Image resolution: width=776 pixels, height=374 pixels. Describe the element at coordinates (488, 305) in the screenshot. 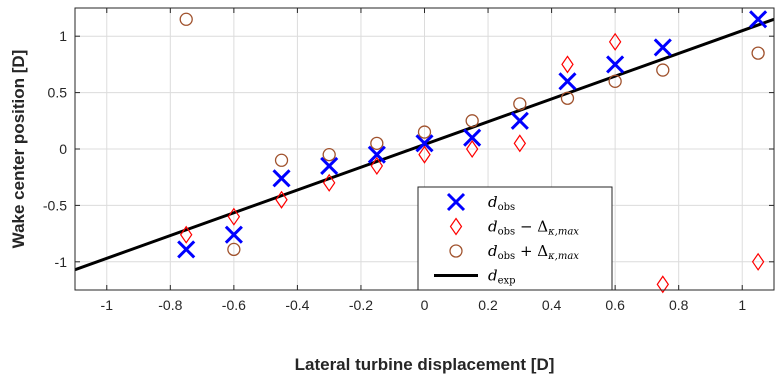

I see `x-tick-label: 0.2` at that location.